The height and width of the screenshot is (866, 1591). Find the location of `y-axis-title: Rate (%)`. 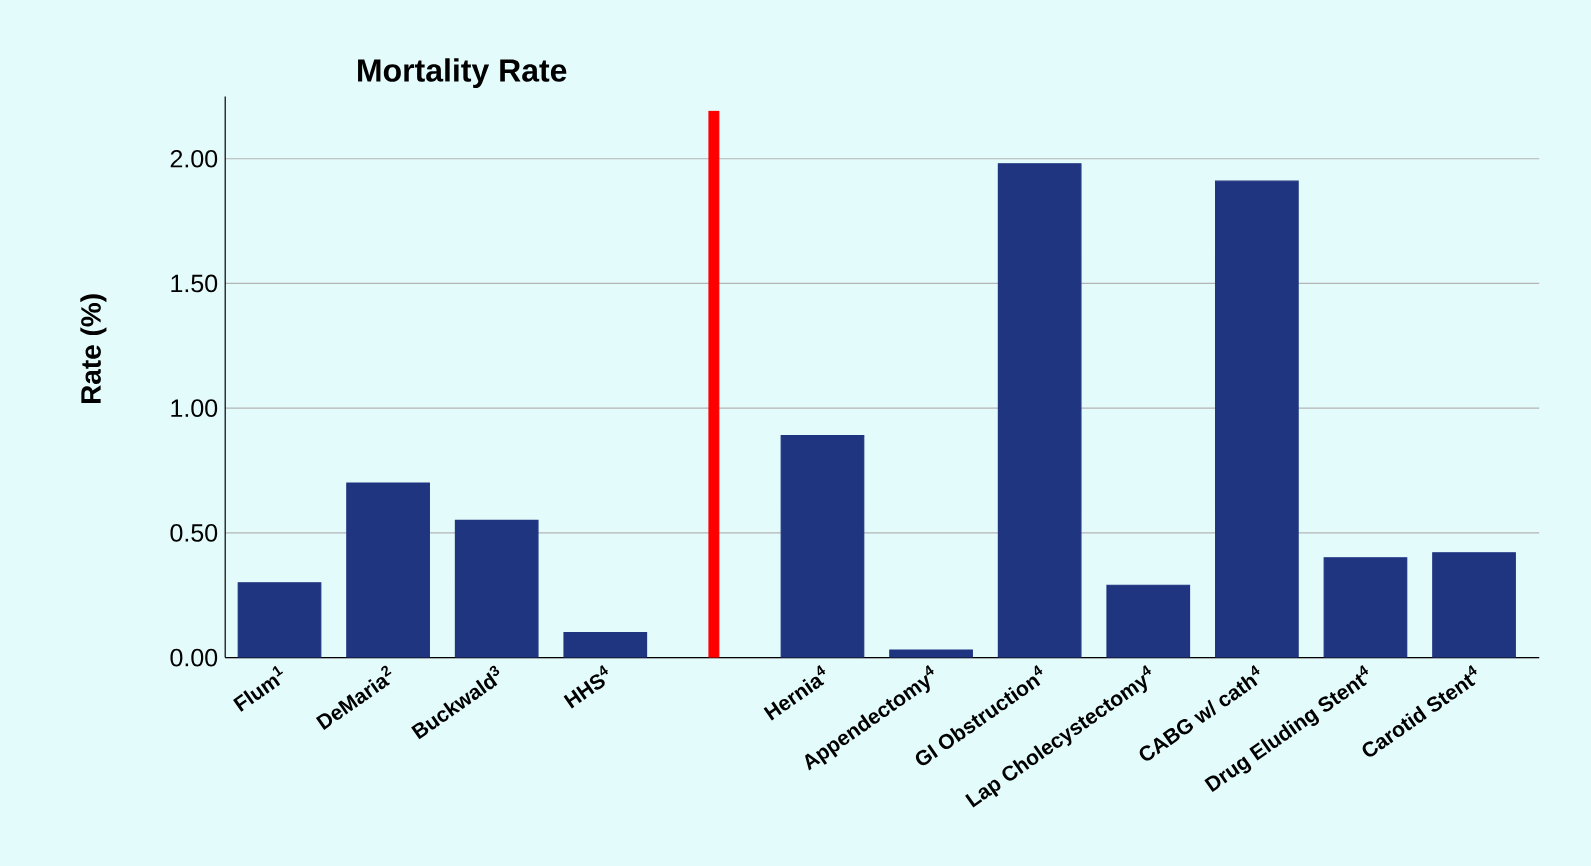

y-axis-title: Rate (%) is located at coordinates (93, 349).